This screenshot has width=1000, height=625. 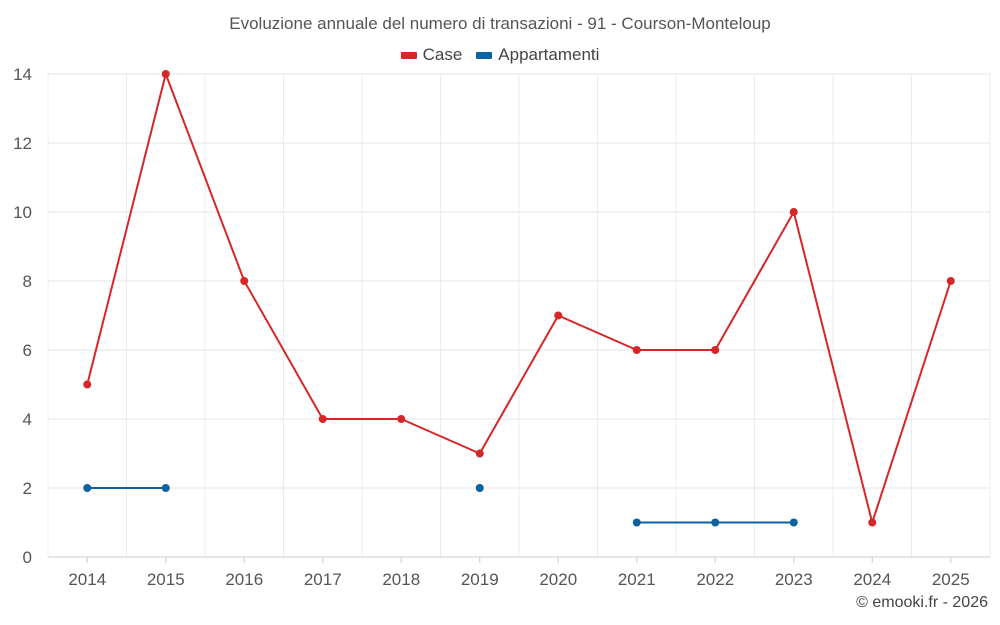 I want to click on x-tick-label: 2019, so click(x=480, y=579).